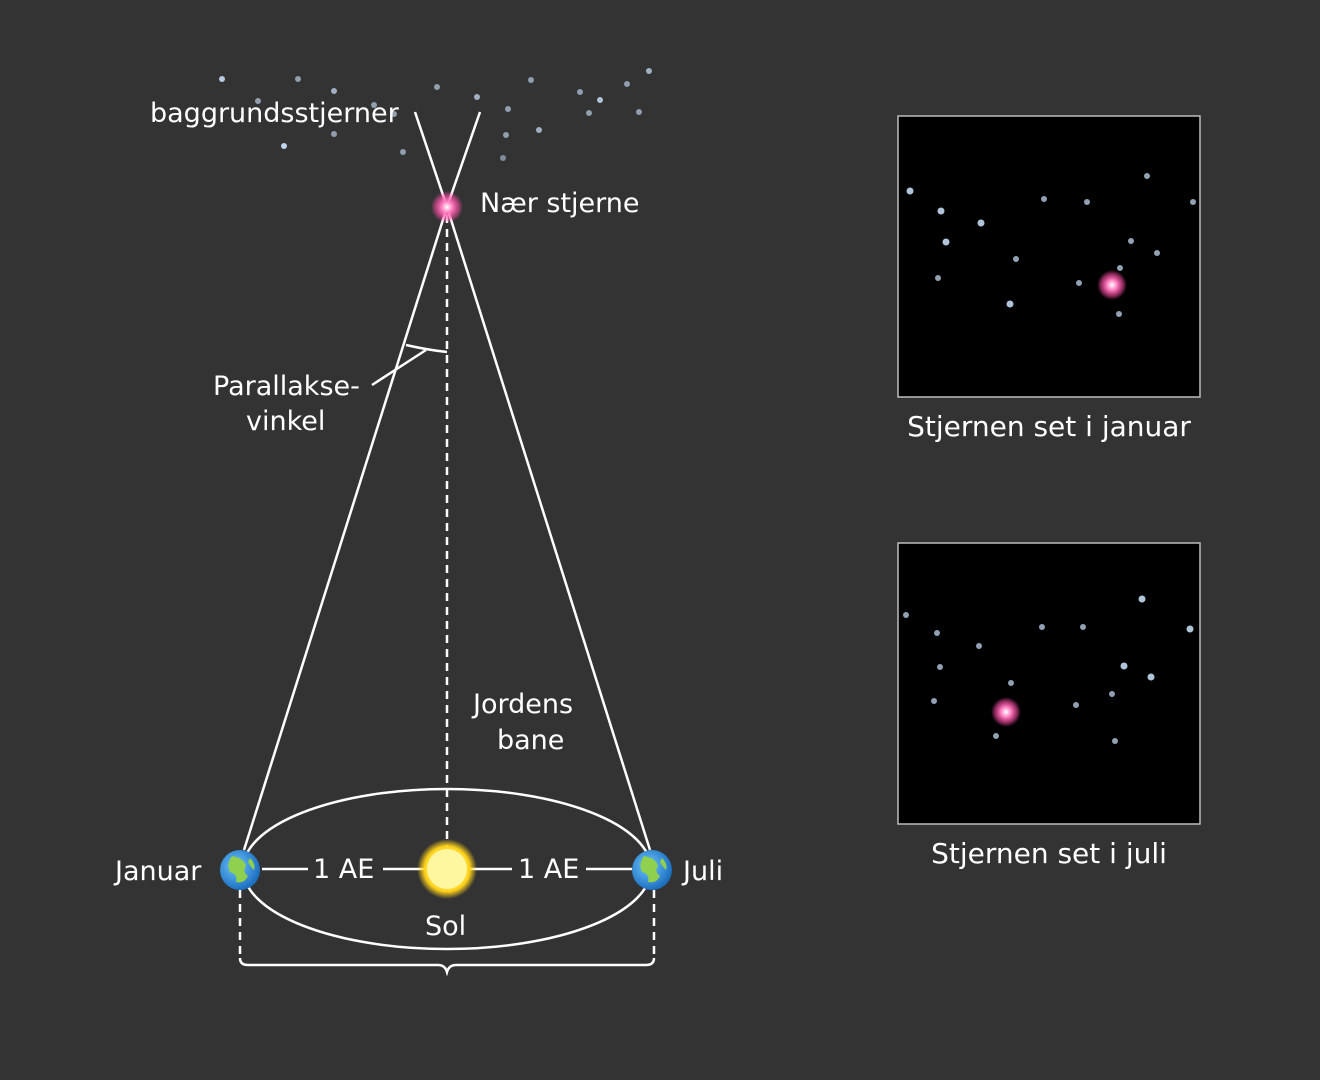  What do you see at coordinates (343, 869) in the screenshot?
I see `au-left-label: 1 AE` at bounding box center [343, 869].